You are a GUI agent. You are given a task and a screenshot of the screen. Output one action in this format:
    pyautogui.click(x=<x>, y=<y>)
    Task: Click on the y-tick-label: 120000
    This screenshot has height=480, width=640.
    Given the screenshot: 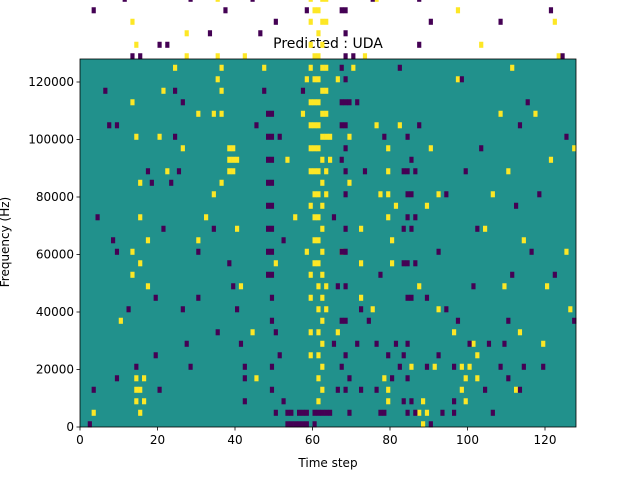 What is the action you would take?
    pyautogui.click(x=51, y=82)
    